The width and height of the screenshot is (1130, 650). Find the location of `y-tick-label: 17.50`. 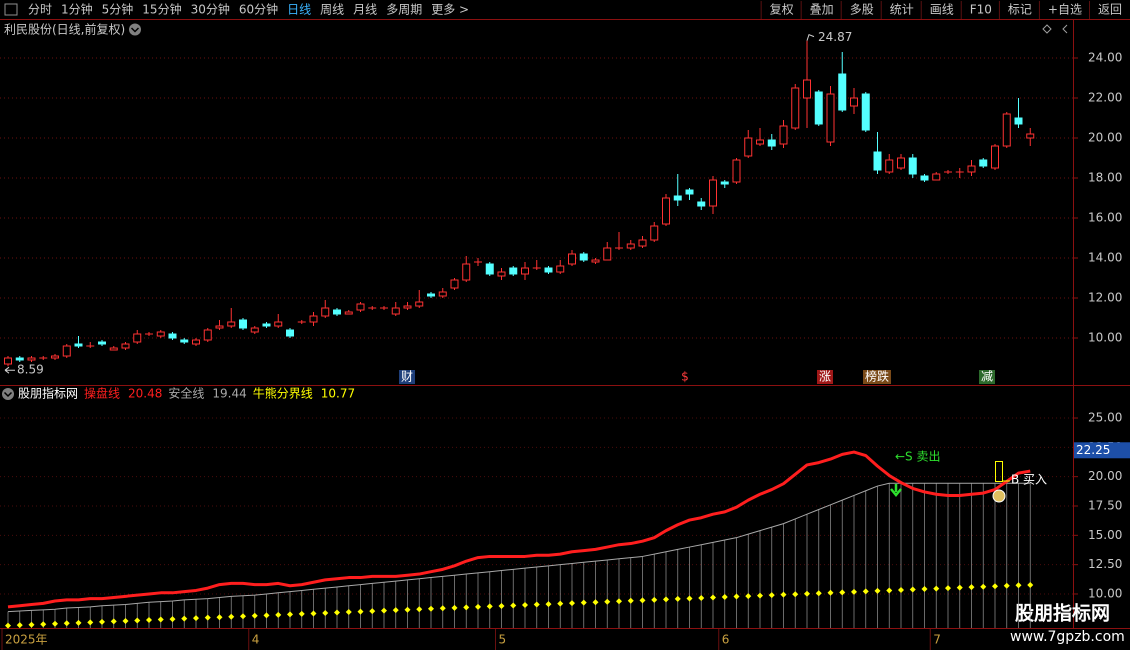

y-tick-label: 17.50 is located at coordinates (1105, 506).